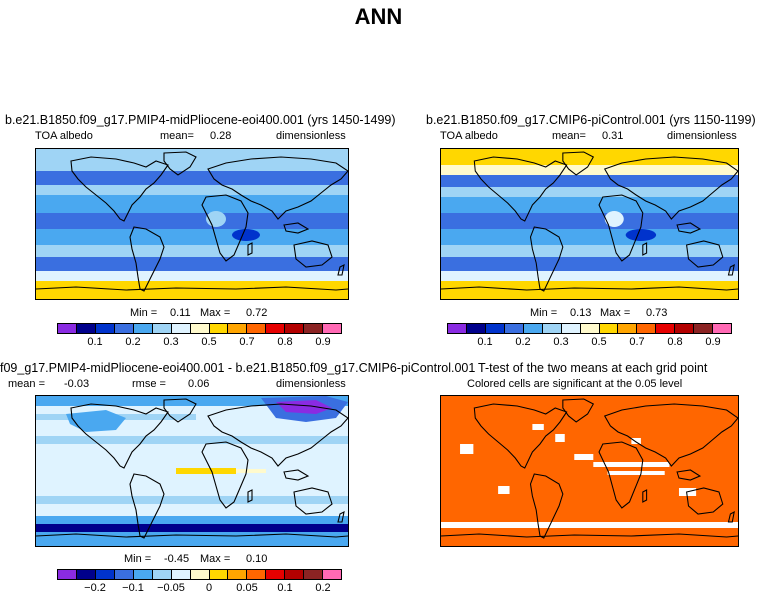 Image resolution: width=757 pixels, height=596 pixels. Describe the element at coordinates (702, 136) in the screenshot. I see `panel-2-units: dimensionless` at that location.